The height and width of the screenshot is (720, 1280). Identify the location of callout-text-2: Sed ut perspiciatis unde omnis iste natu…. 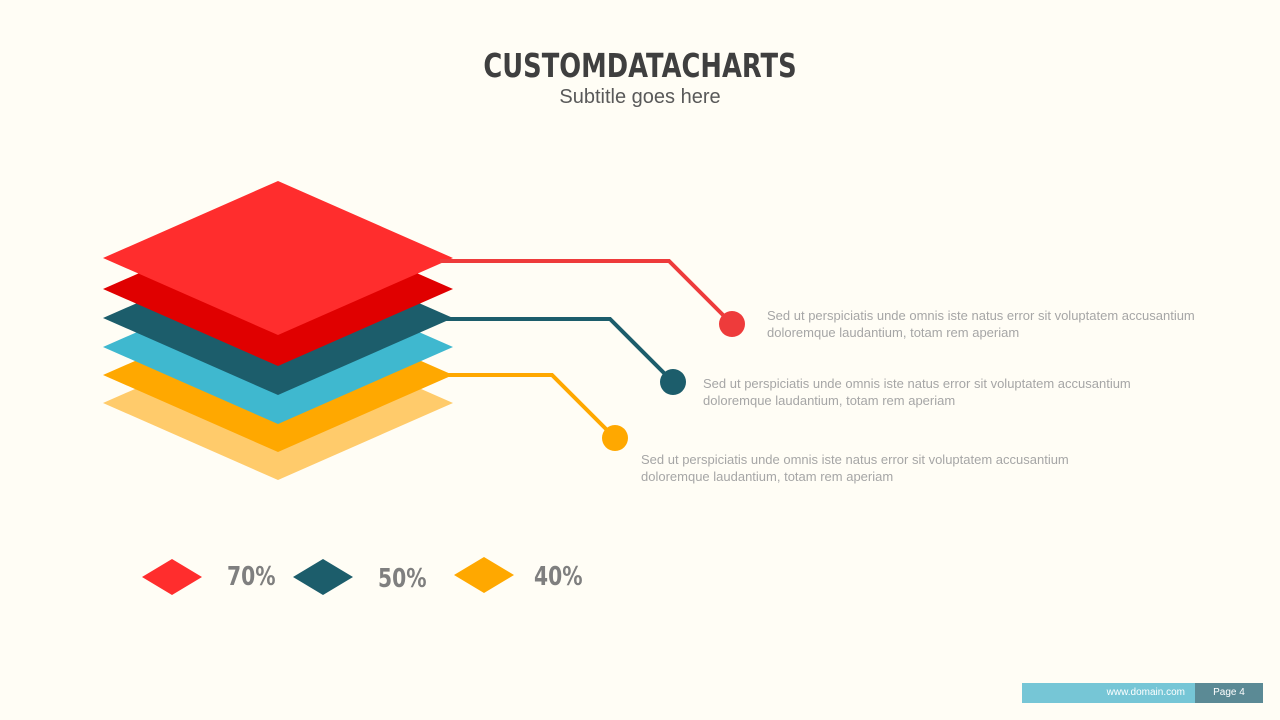
(938, 392).